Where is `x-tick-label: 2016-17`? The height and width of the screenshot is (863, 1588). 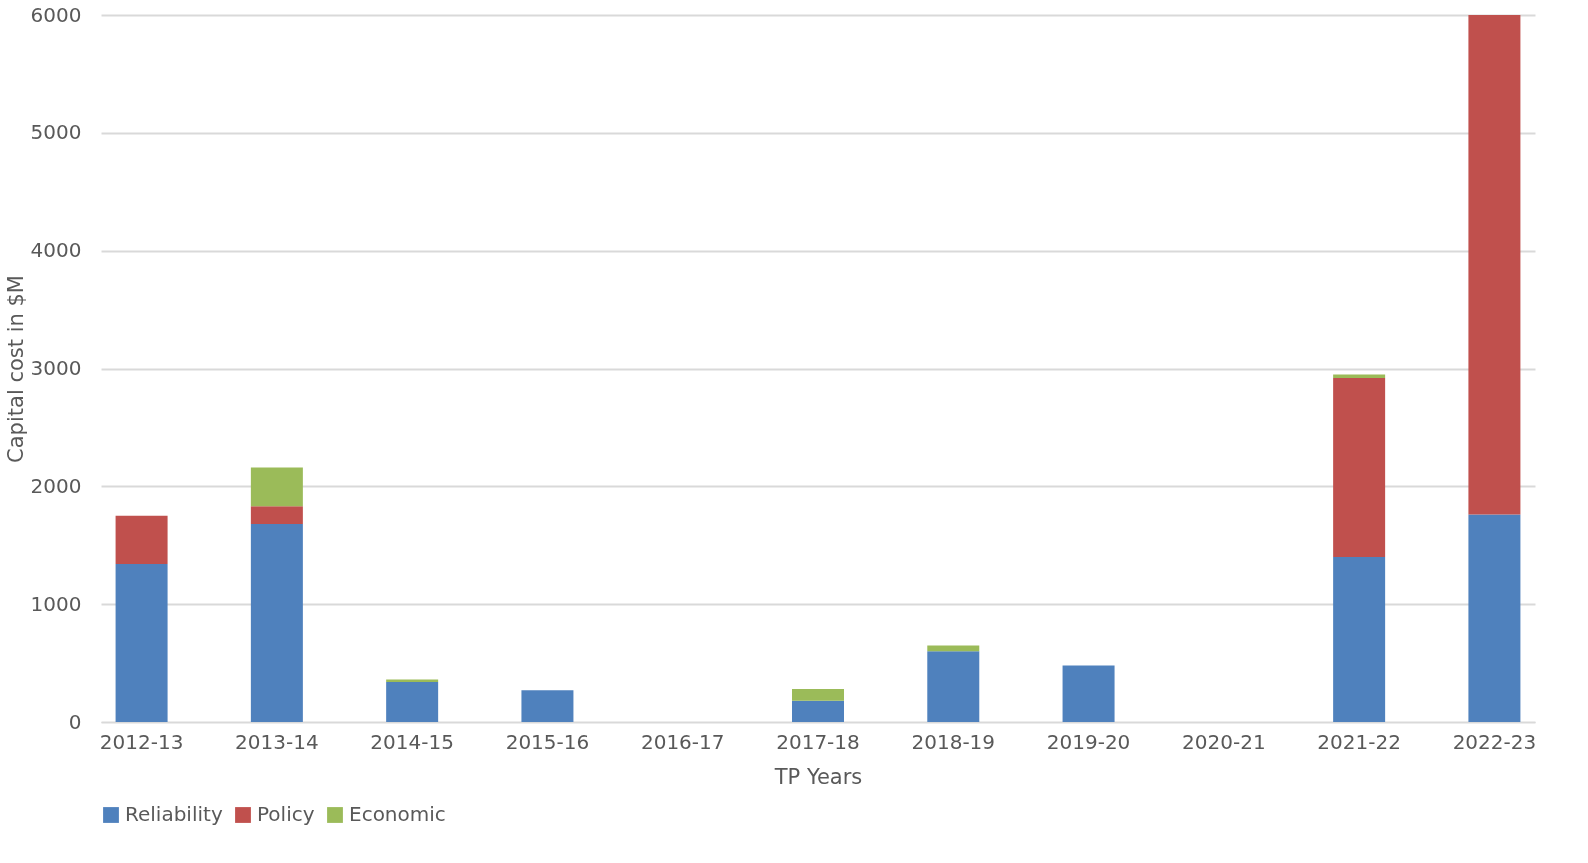 x-tick-label: 2016-17 is located at coordinates (682, 741).